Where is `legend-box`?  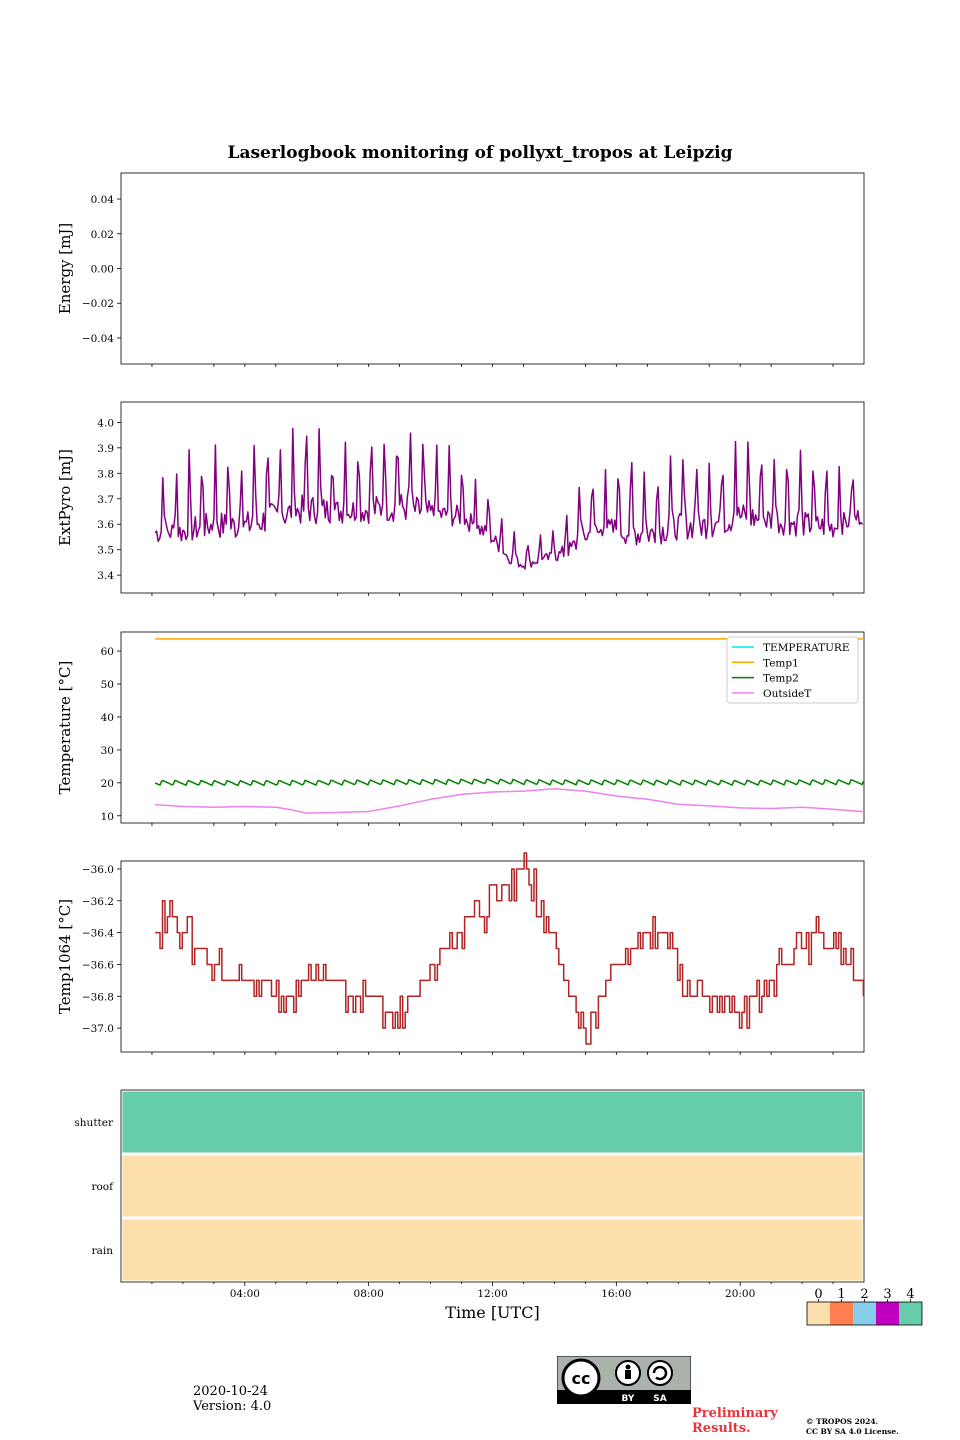 legend-box is located at coordinates (792, 670).